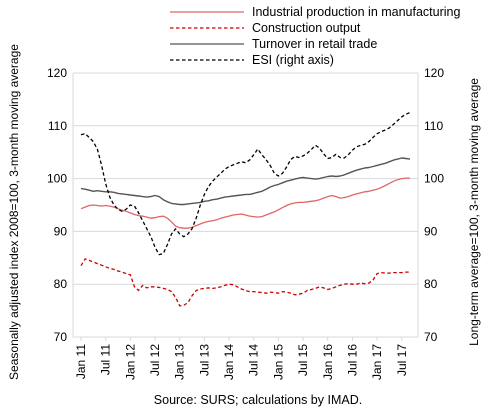 This screenshot has height=416, width=490. I want to click on x-tick-label: Jul 17, so click(402, 360).